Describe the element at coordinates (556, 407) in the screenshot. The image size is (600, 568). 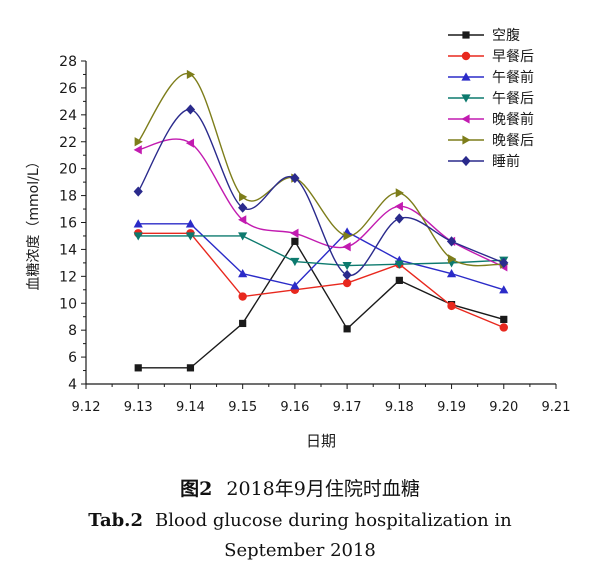
I see `x-tick-label: 9.21` at that location.